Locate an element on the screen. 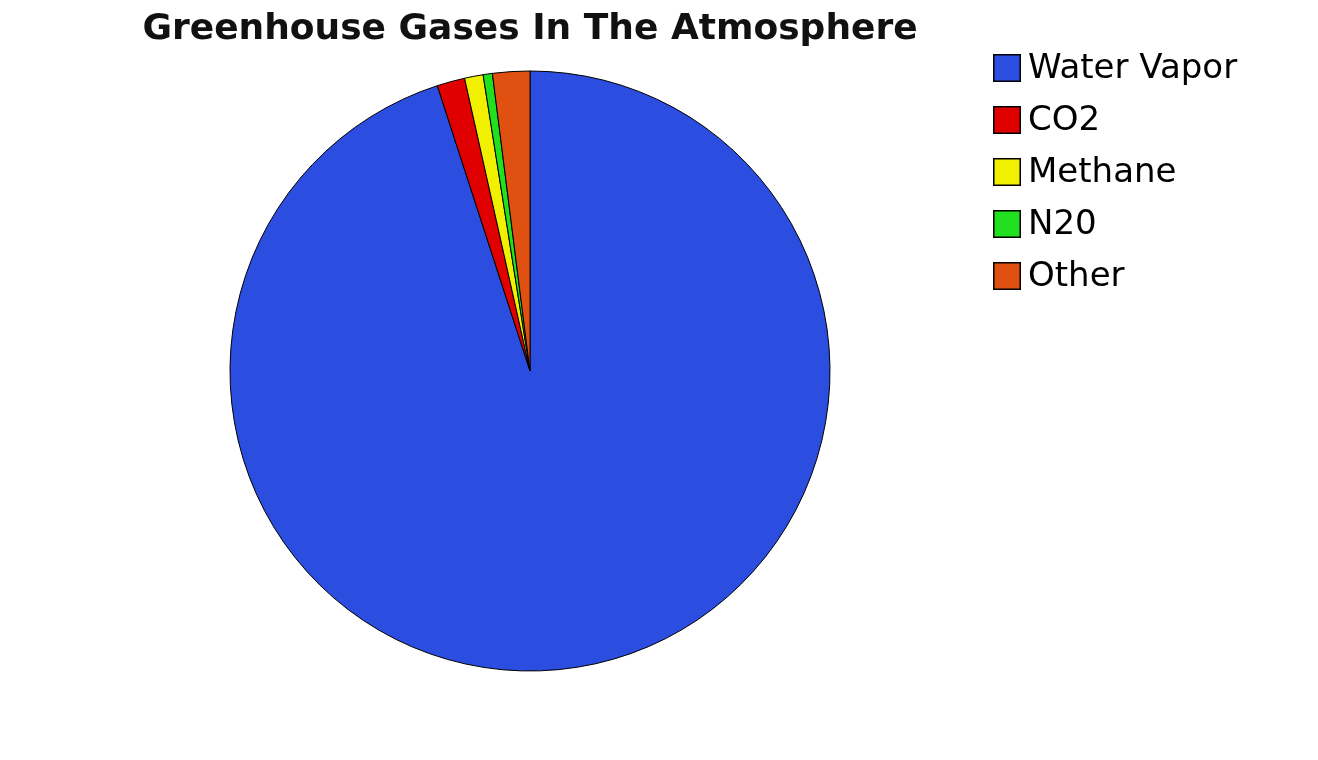  chart-title: Greenhouse Gases In The Atmosphere is located at coordinates (530, 26).